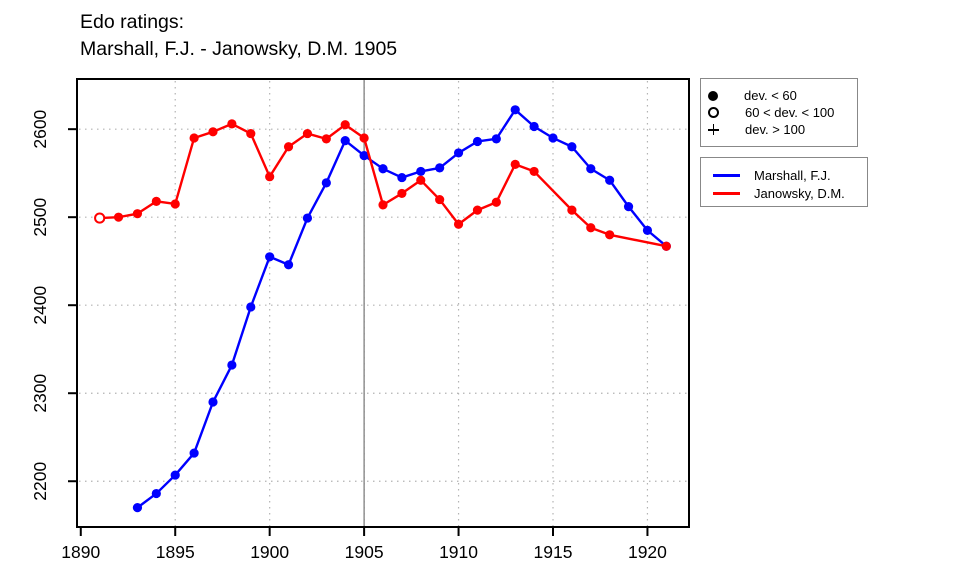  I want to click on legend-item-dev-gt-100: dev. > 100, so click(782, 129).